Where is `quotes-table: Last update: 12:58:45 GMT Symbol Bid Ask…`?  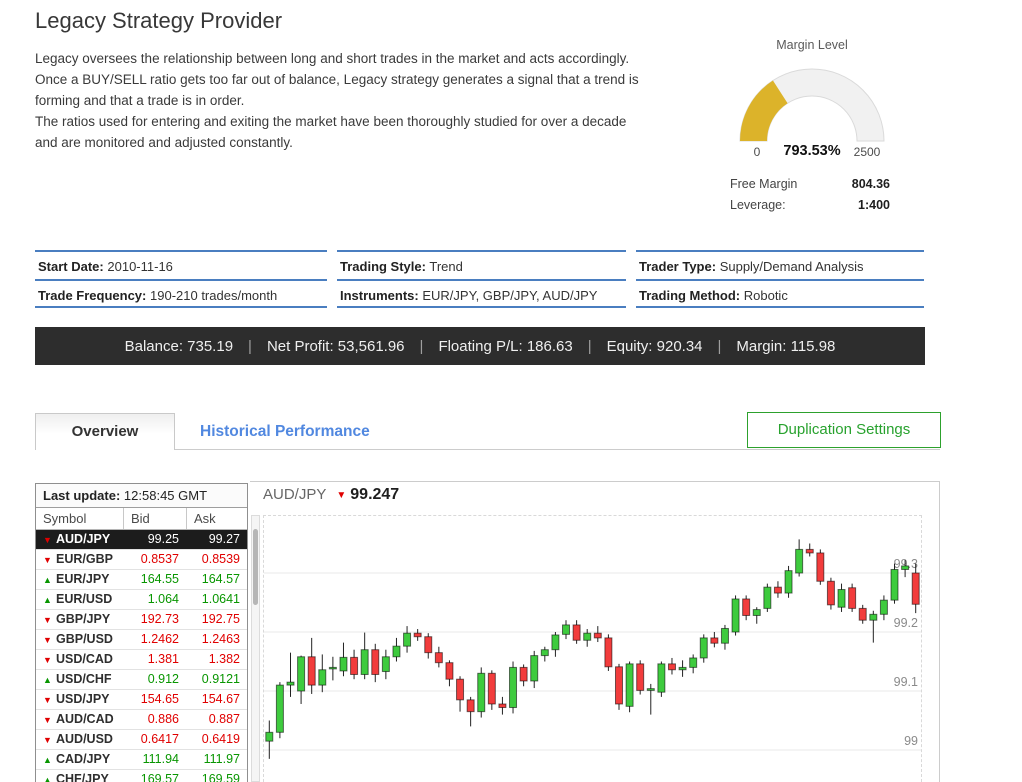
quotes-table: Last update: 12:58:45 GMT Symbol Bid Ask… is located at coordinates (141, 632).